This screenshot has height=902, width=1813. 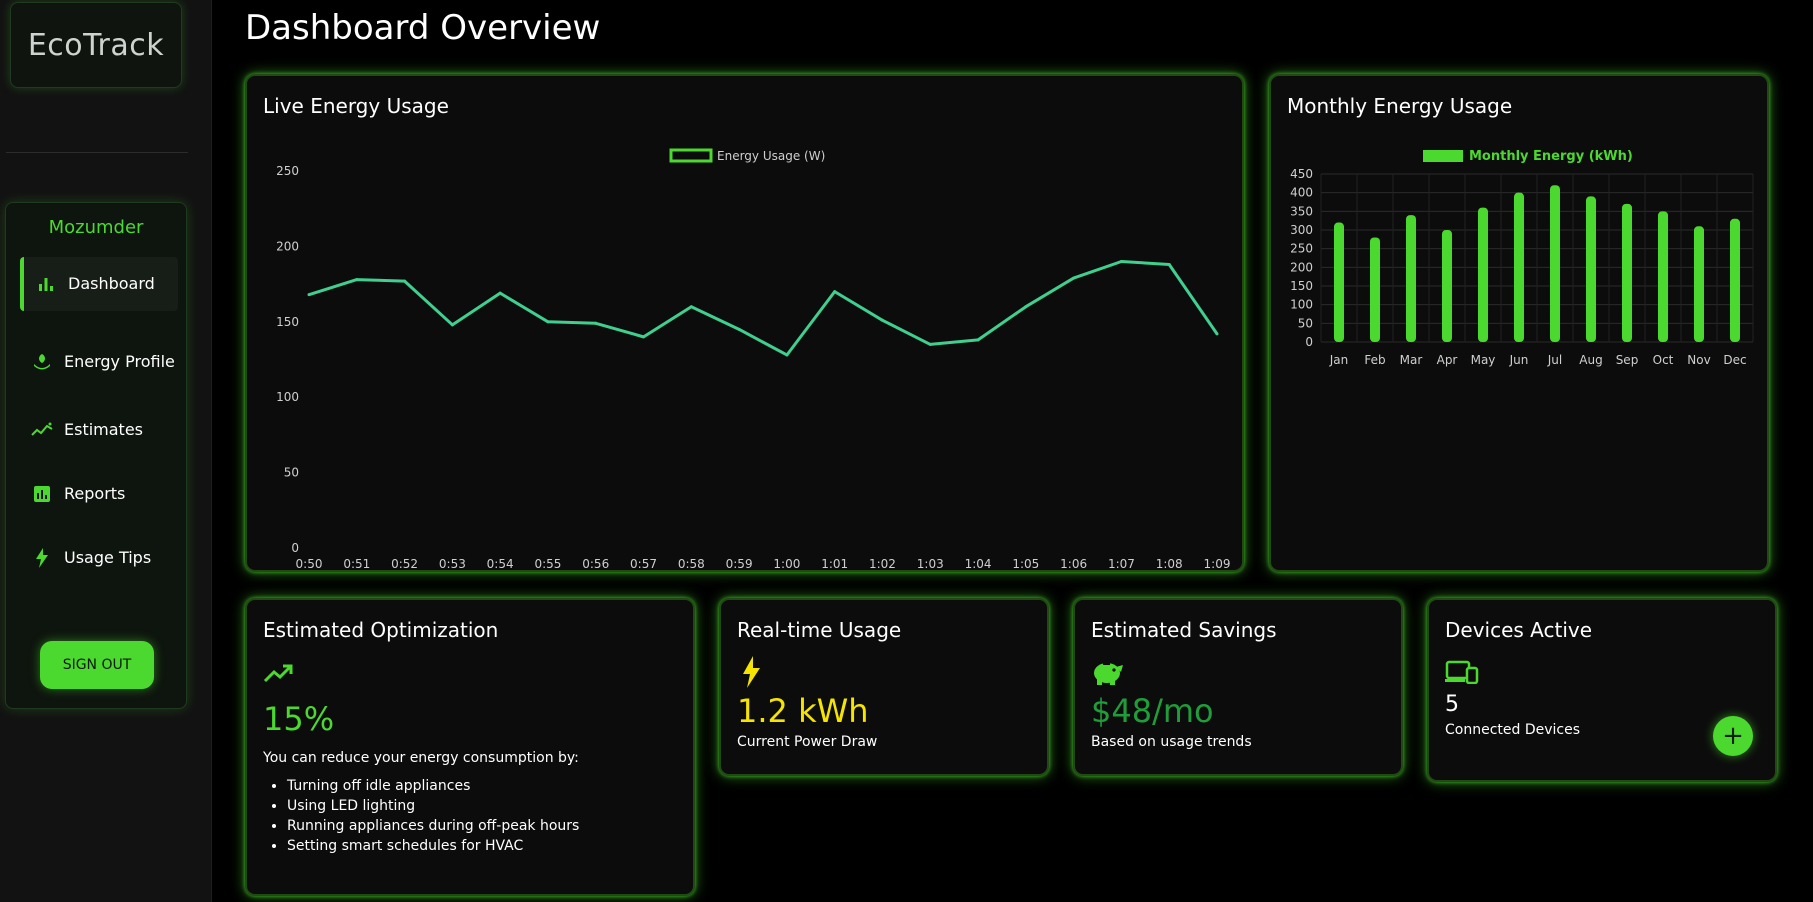 What do you see at coordinates (1171, 742) in the screenshot?
I see `savings-caption: Based on usage trends` at bounding box center [1171, 742].